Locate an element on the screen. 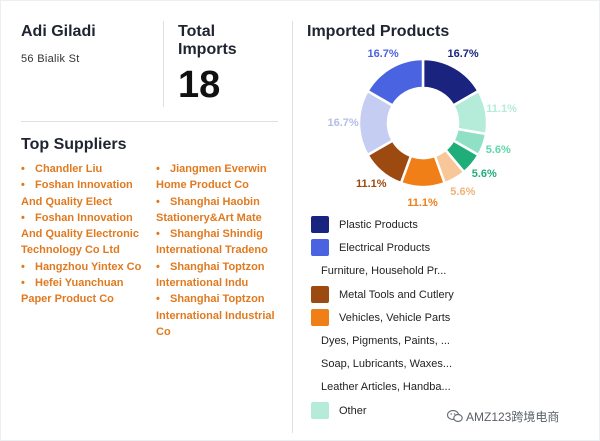 The image size is (600, 441). legend-item: Metal Tools and Cutlery is located at coordinates (401, 295).